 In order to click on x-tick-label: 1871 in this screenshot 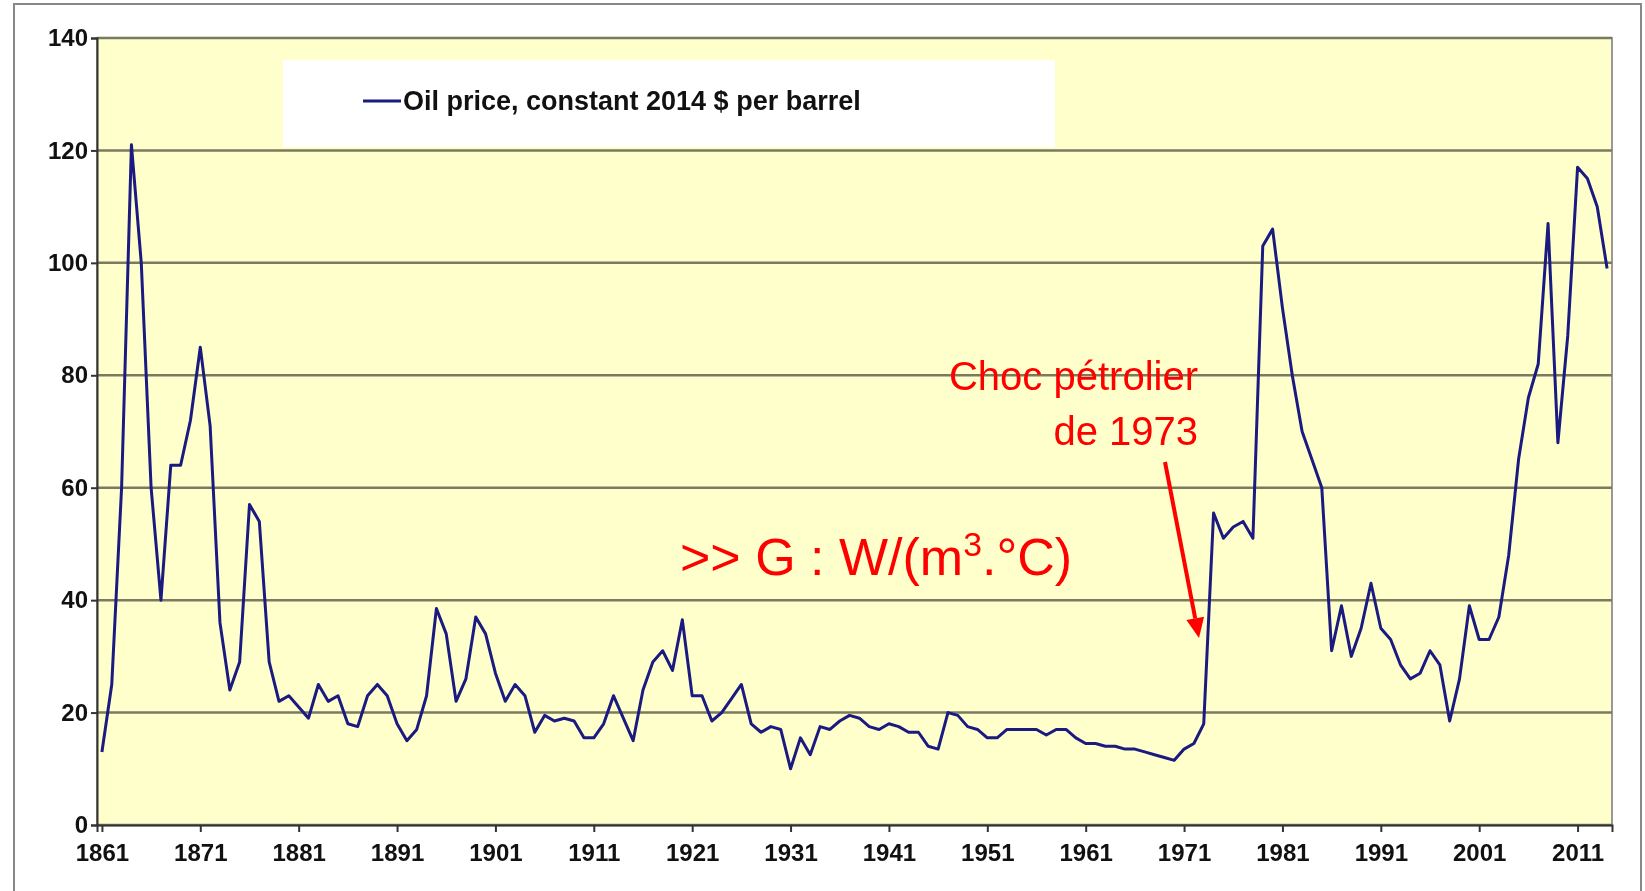, I will do `click(201, 853)`.